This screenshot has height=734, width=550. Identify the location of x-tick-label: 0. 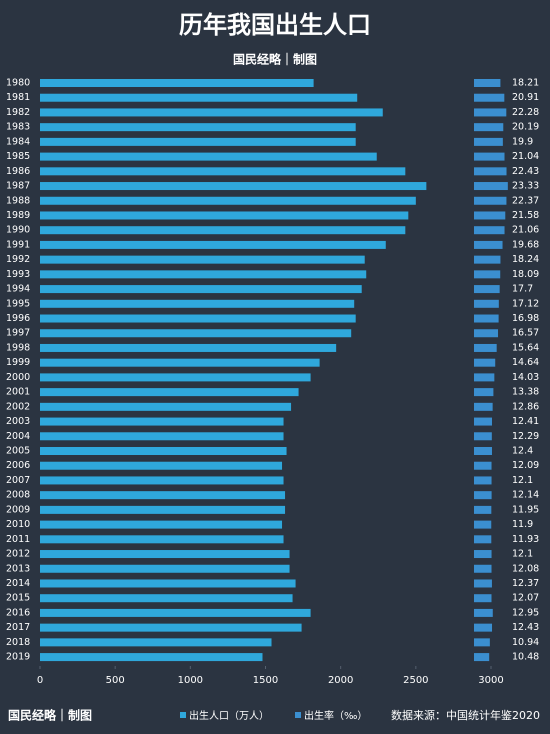
(40, 680).